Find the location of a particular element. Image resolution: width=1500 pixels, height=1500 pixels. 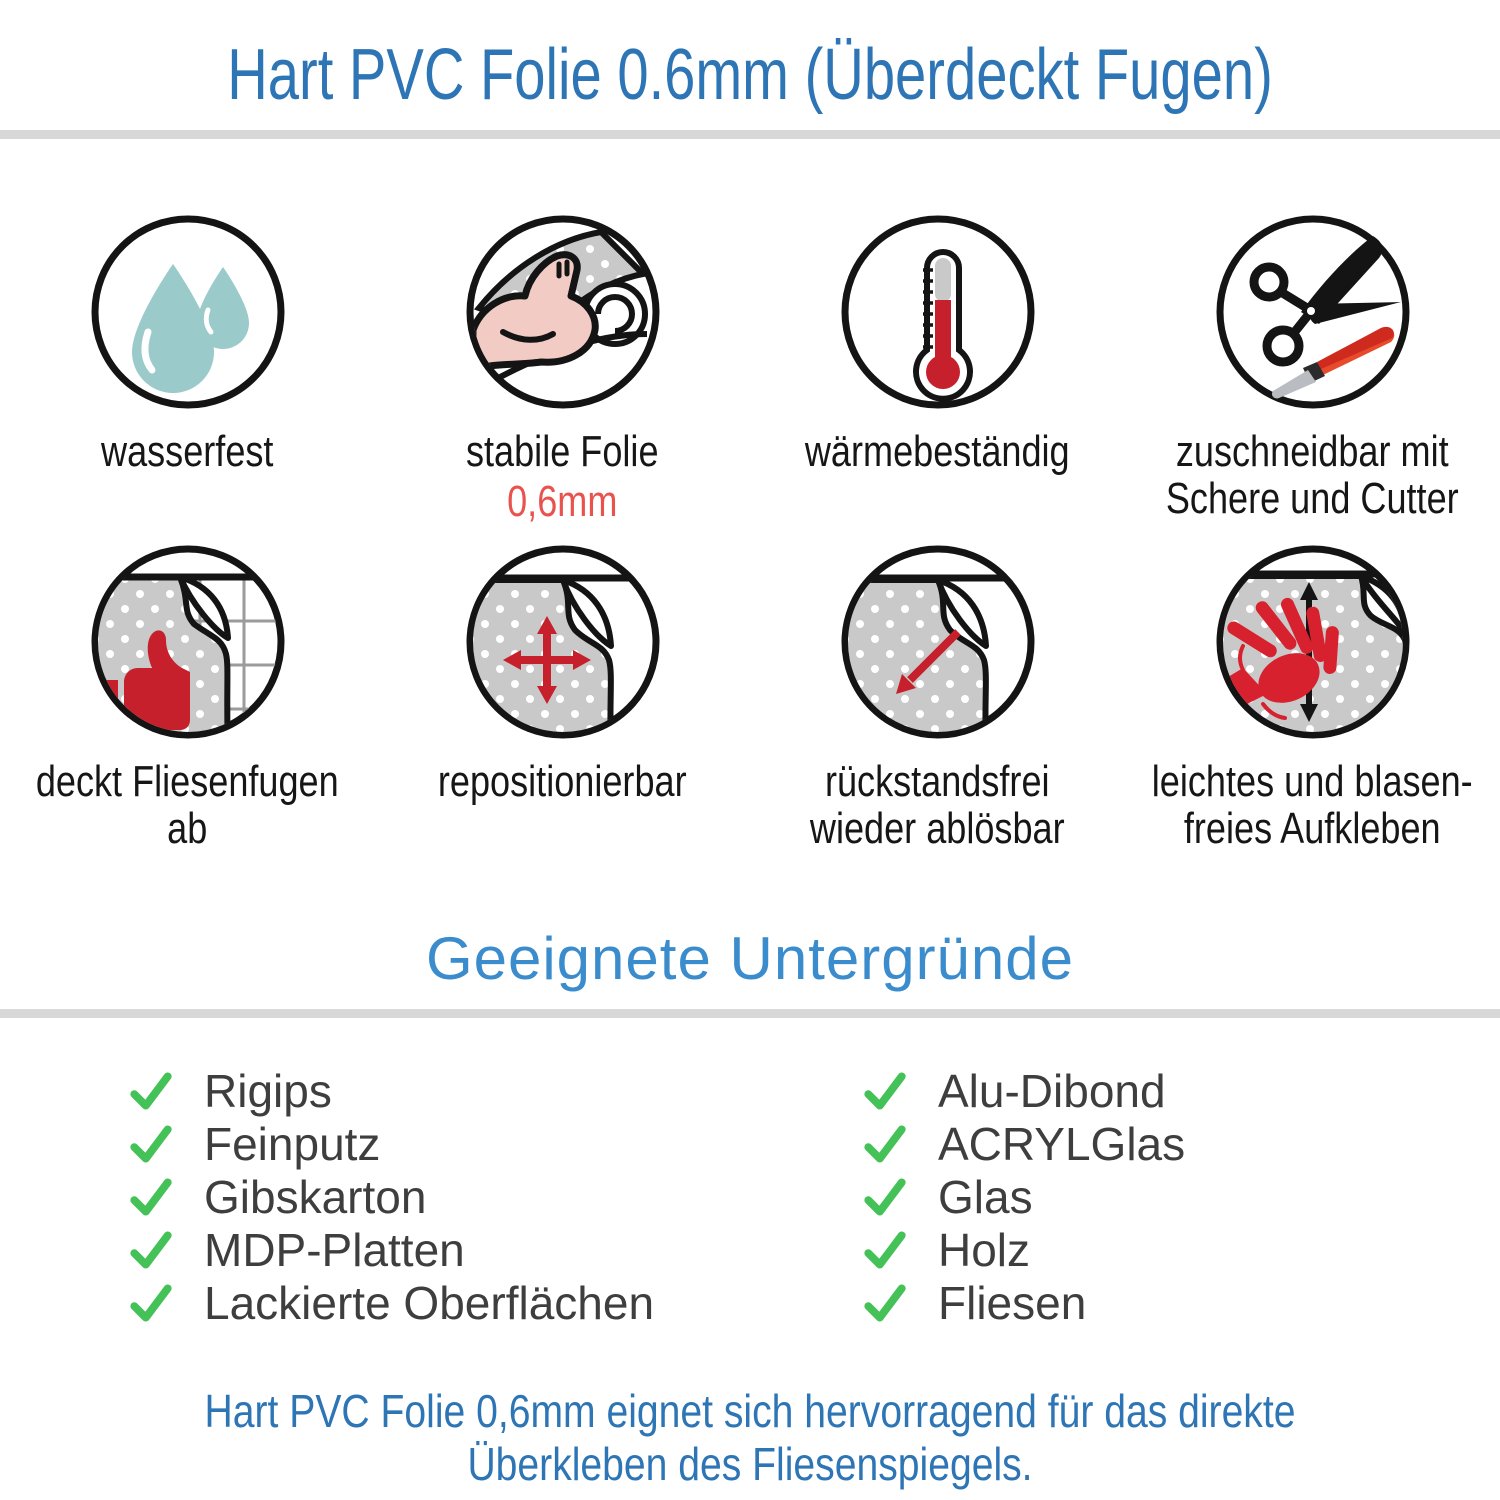

surface-item: Fliesen is located at coordinates (1023, 1302).